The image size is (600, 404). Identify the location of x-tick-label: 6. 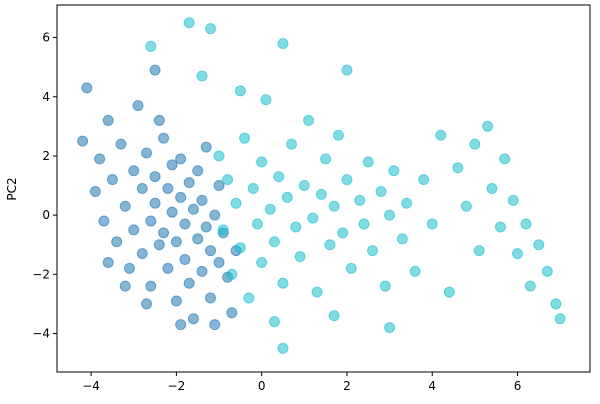
(518, 386).